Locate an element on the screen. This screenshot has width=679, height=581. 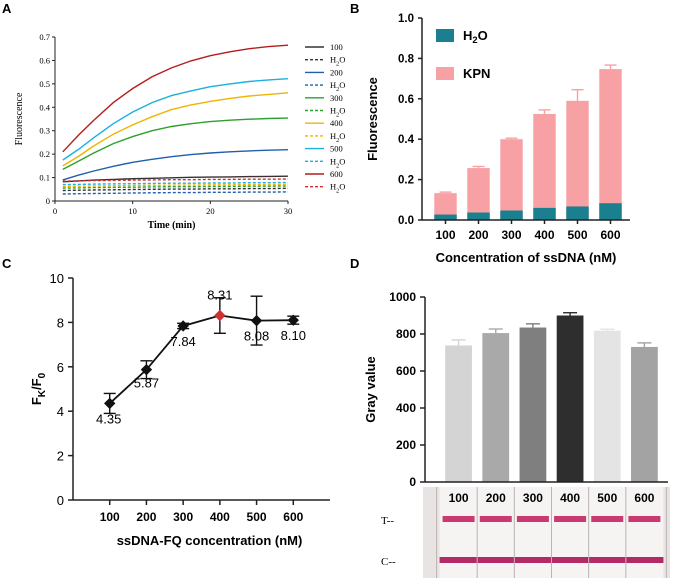
panel-c-data-label: 4.35 is located at coordinates (108, 418).